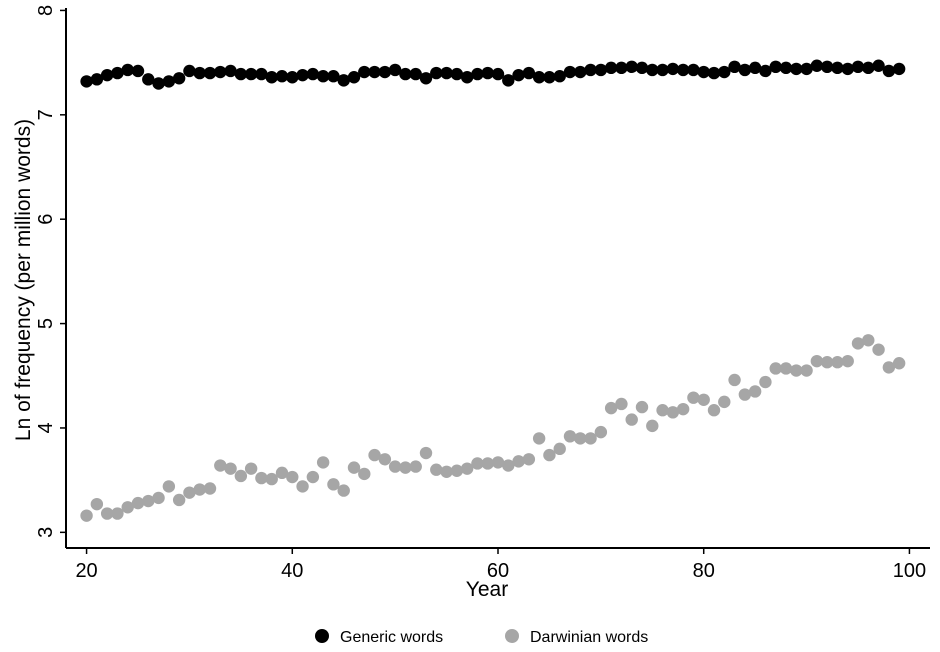 The image size is (940, 652). What do you see at coordinates (391, 637) in the screenshot?
I see `legend-label-generic-words: Generic words` at bounding box center [391, 637].